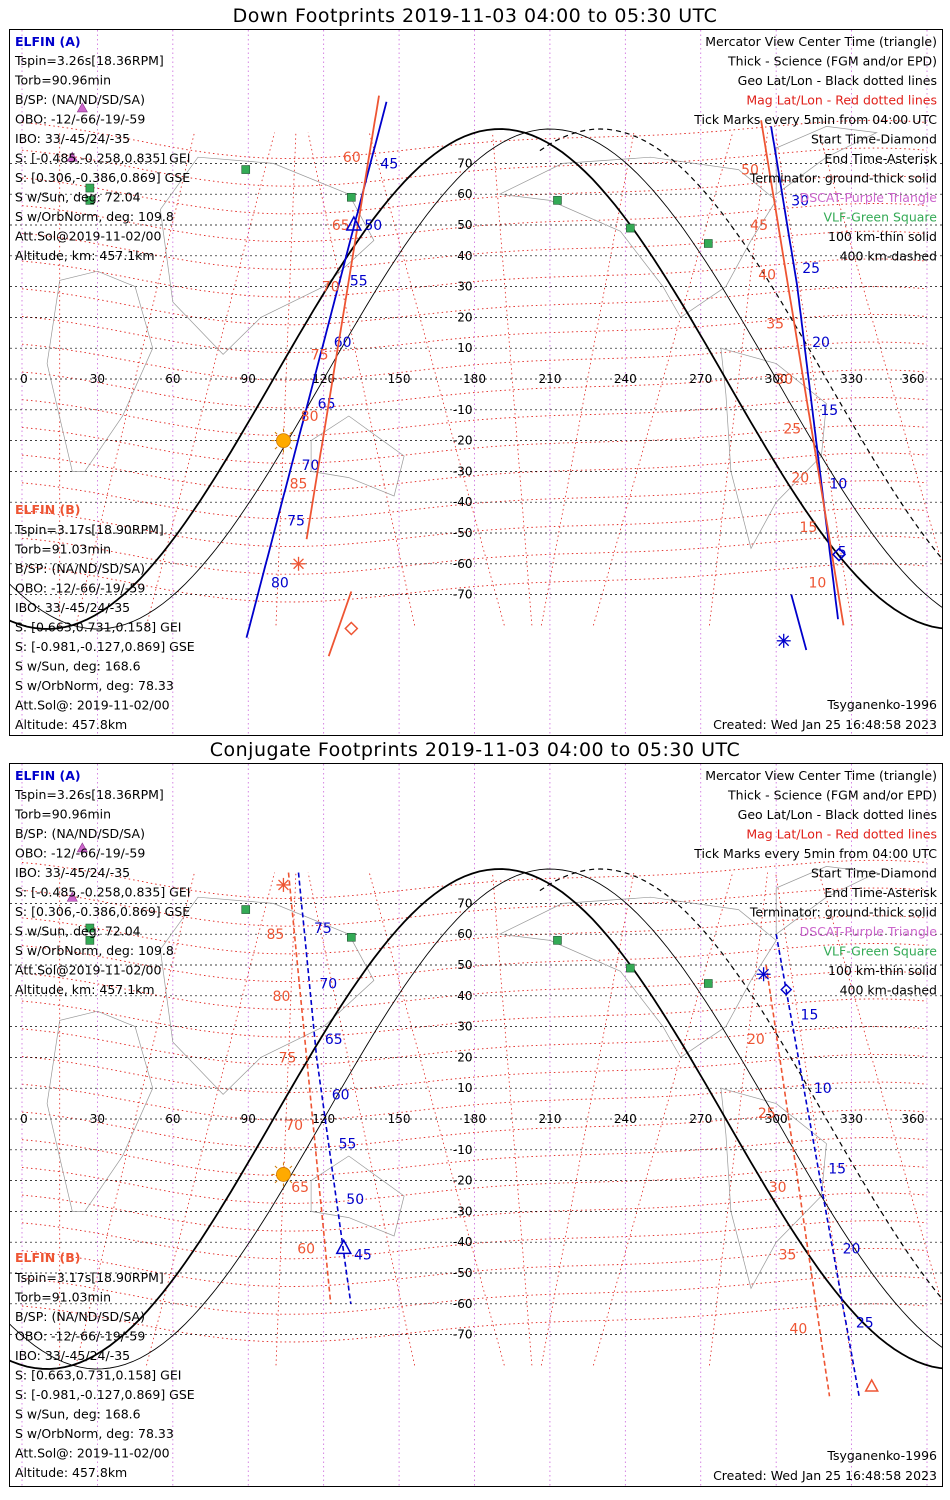  I want to click on elfin-a-conj-track, so click(817, 1165).